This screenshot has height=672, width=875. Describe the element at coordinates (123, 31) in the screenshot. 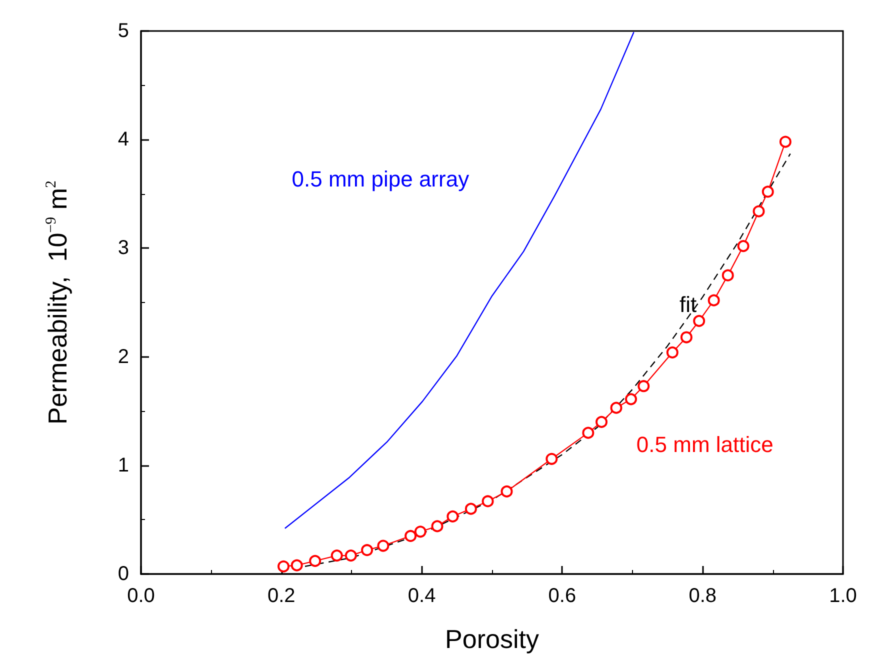

I see `y-tick-label: 5` at that location.